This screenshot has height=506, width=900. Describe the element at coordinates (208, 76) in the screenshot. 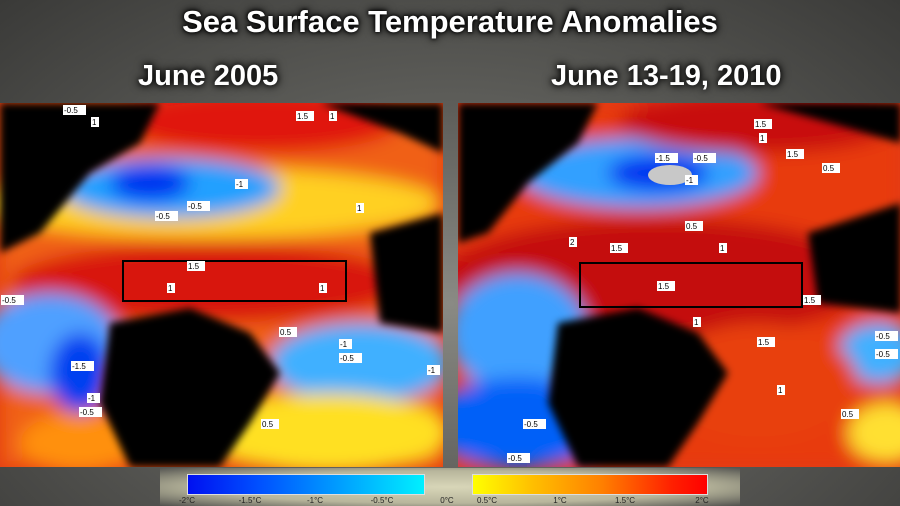

I see `panel-title-2005: June 2005` at that location.